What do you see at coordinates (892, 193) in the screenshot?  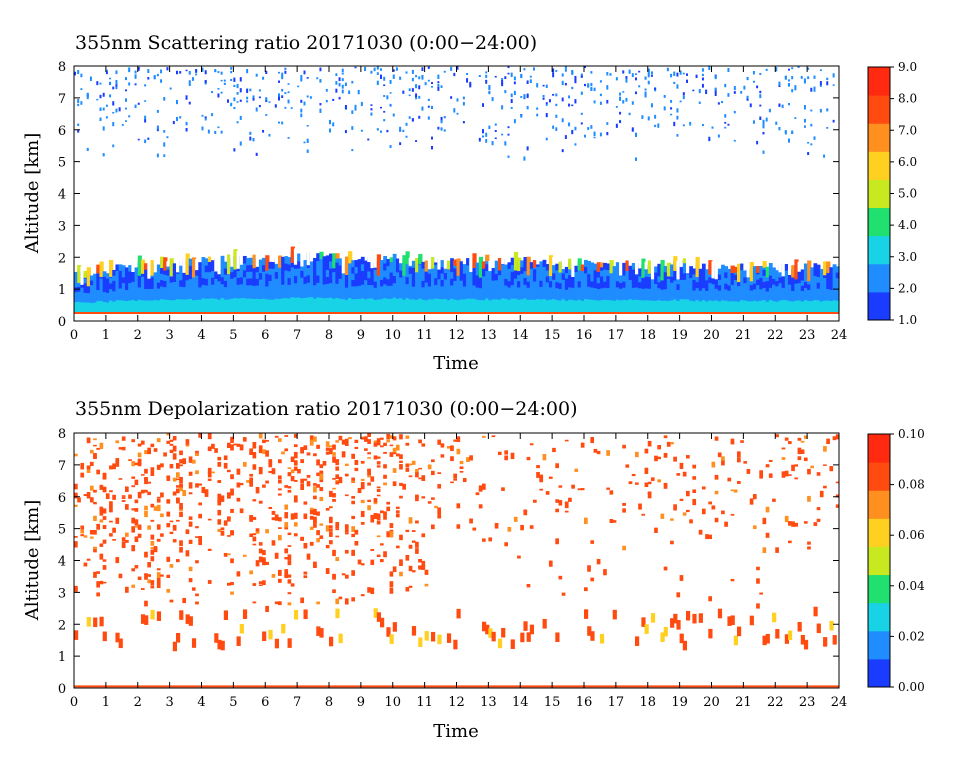 I see `colorbar: 1.02.03.04.05.06.07.08.09.0` at bounding box center [892, 193].